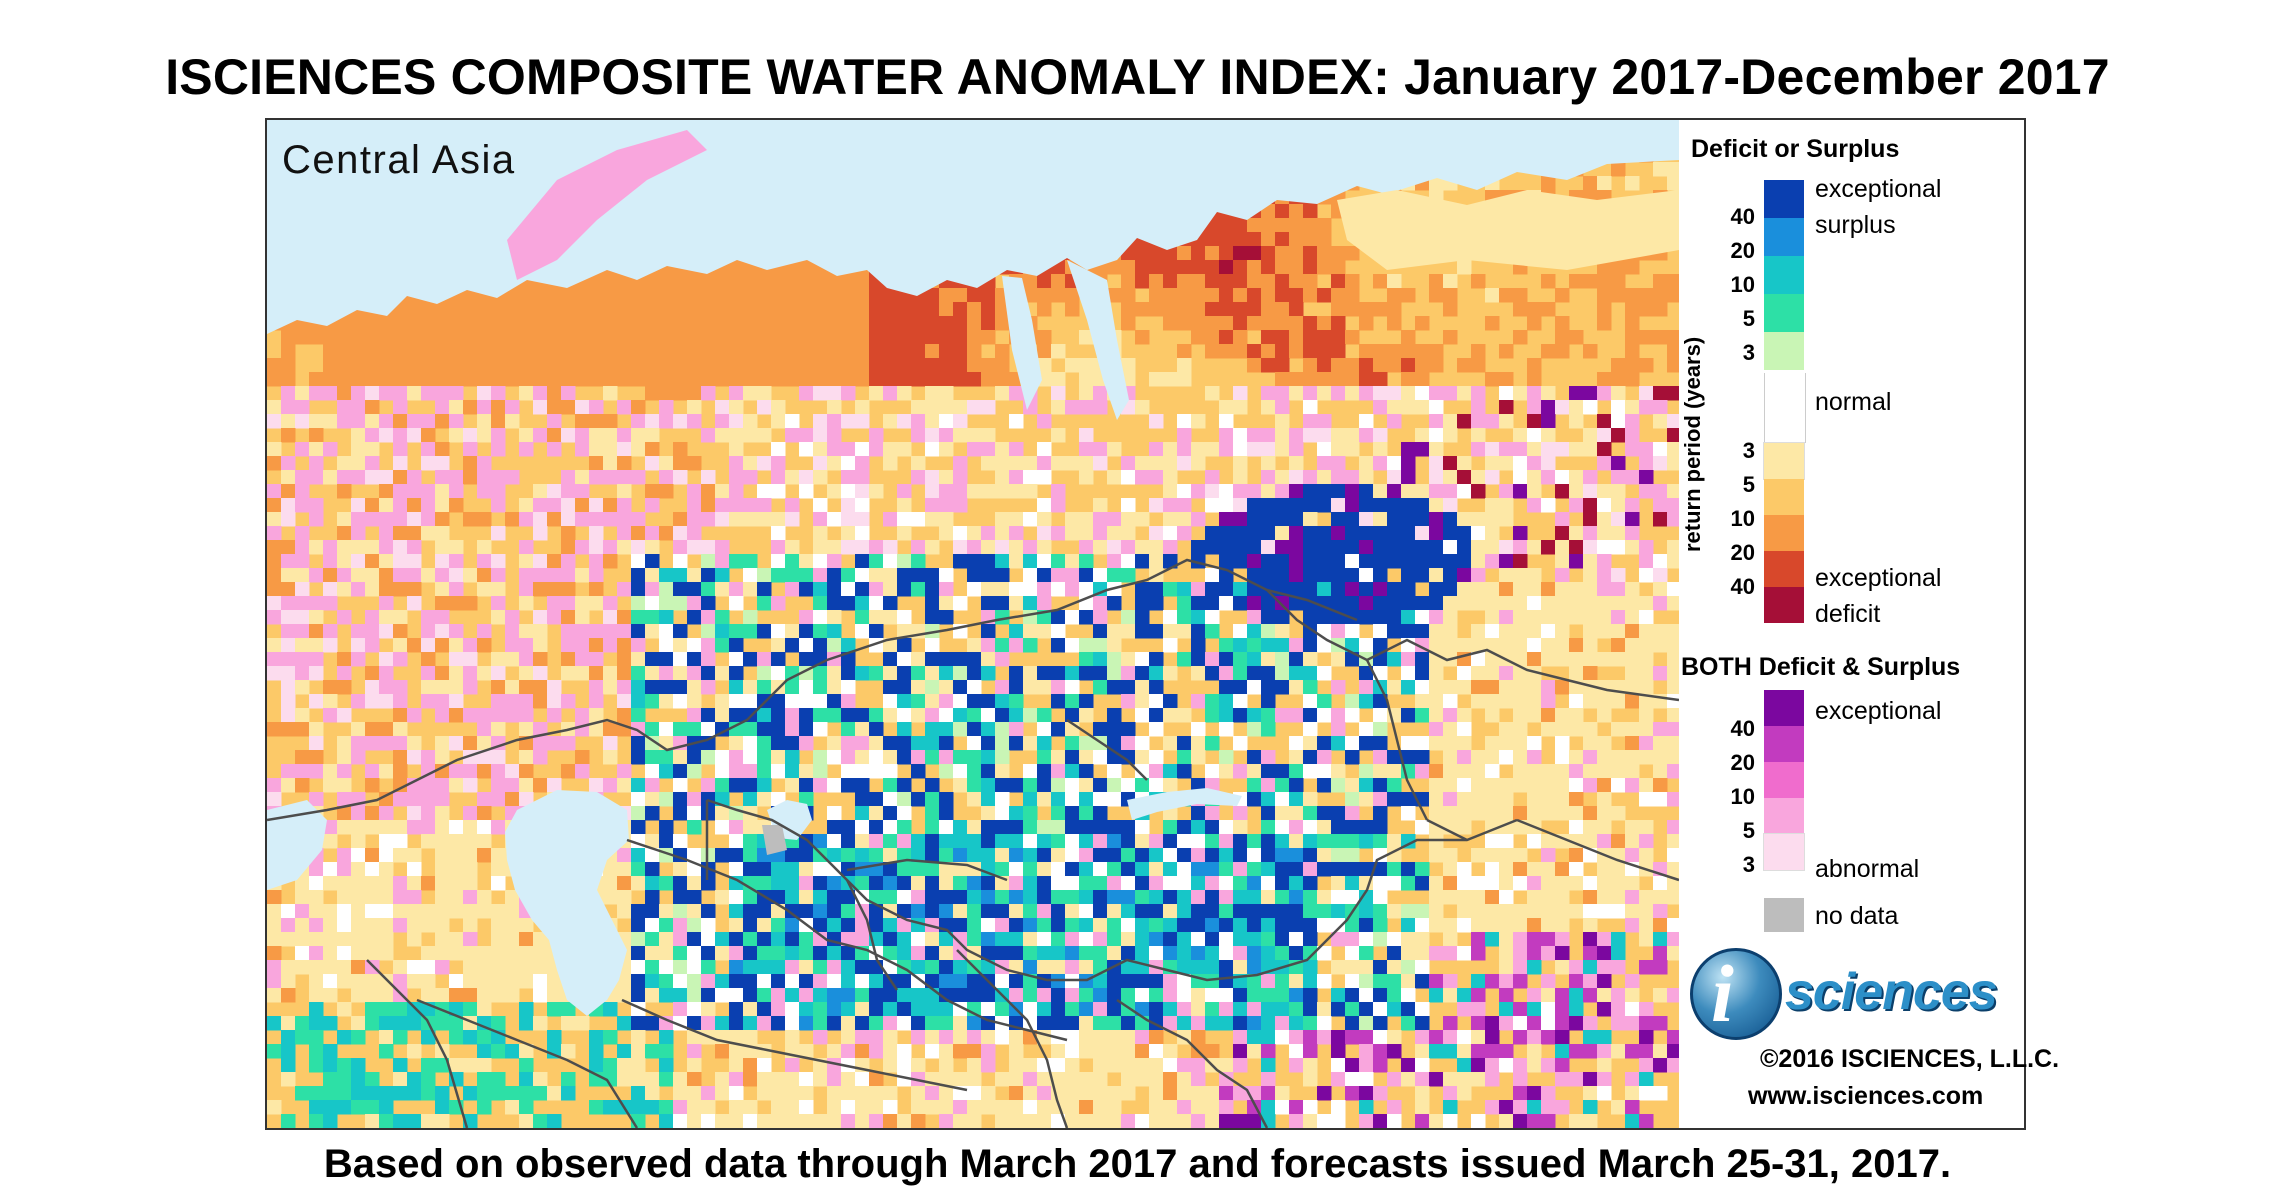 Image resolution: width=2275 pixels, height=1189 pixels. Describe the element at coordinates (399, 160) in the screenshot. I see `region-label: Central Asia` at that location.